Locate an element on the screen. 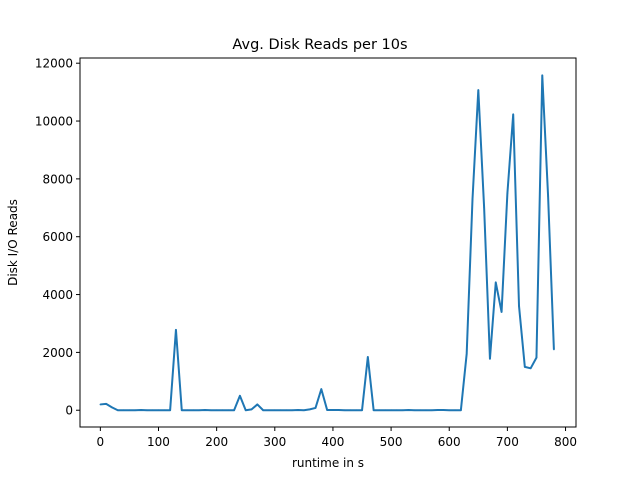 The image size is (640, 480). x-tick-label: 0 is located at coordinates (101, 442).